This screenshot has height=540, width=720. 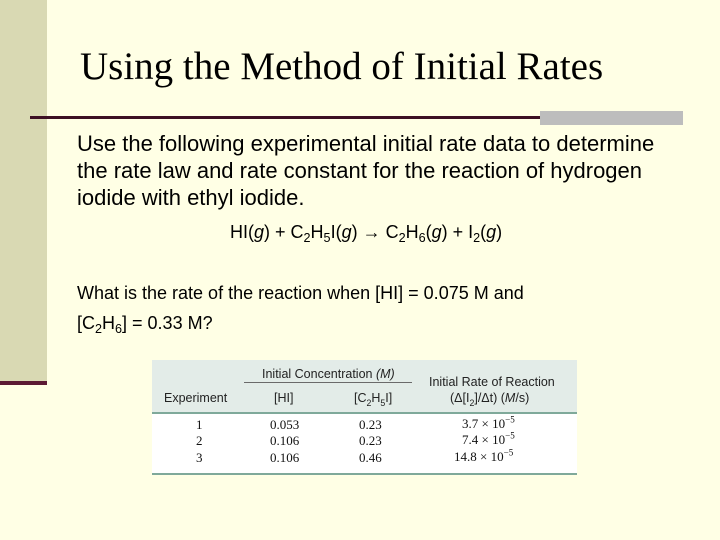 I want to click on table-cell-rate: 14.8 × 10⁻⁵, so click(x=484, y=455).